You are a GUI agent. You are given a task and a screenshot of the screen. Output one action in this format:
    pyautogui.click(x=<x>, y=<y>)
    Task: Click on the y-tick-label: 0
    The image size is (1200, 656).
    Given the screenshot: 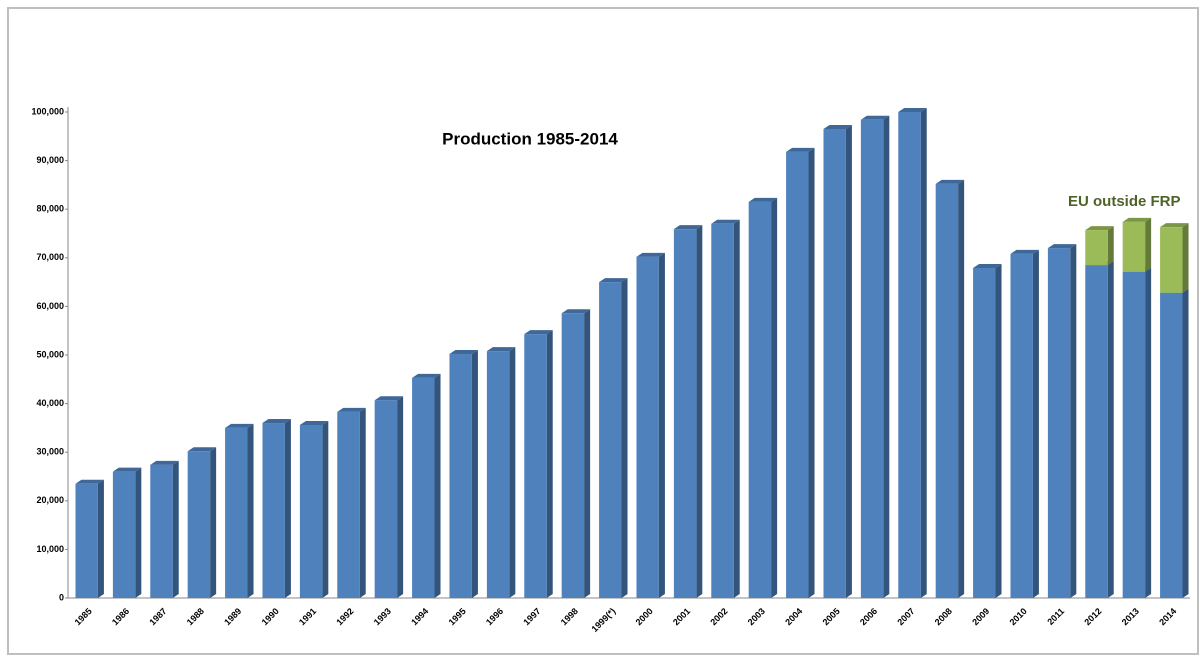 What is the action you would take?
    pyautogui.click(x=61, y=597)
    